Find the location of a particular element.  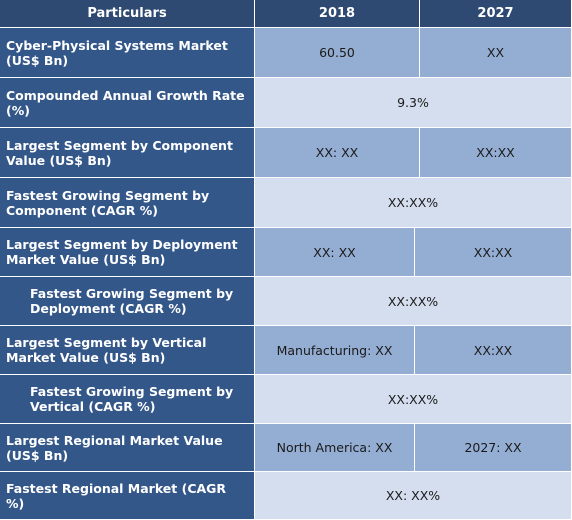

row-label: Fastest Regional Market (CAGR %) is located at coordinates (127, 496).